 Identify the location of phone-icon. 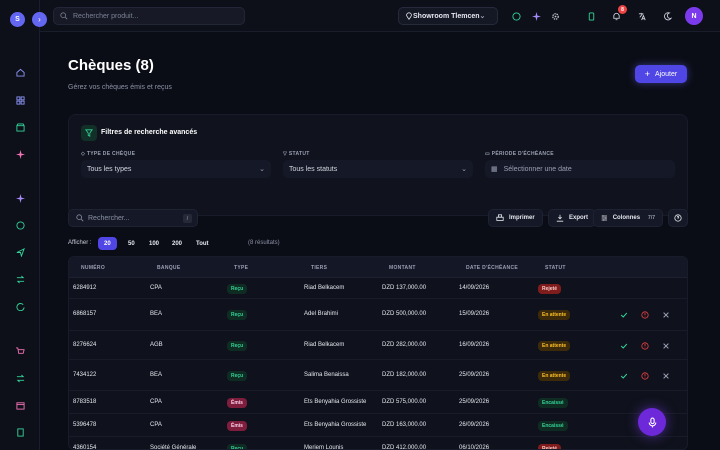
(591, 16).